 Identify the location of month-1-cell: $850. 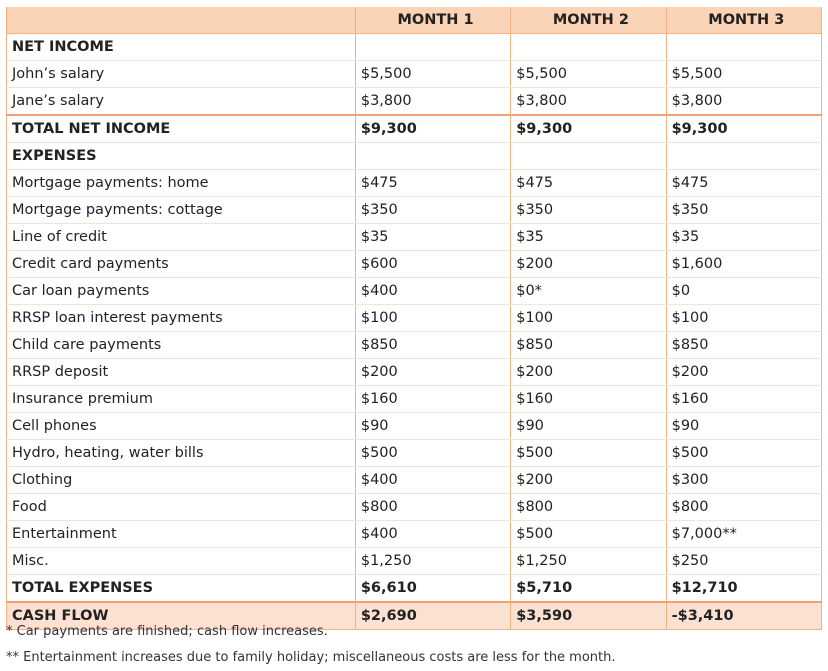
(433, 345).